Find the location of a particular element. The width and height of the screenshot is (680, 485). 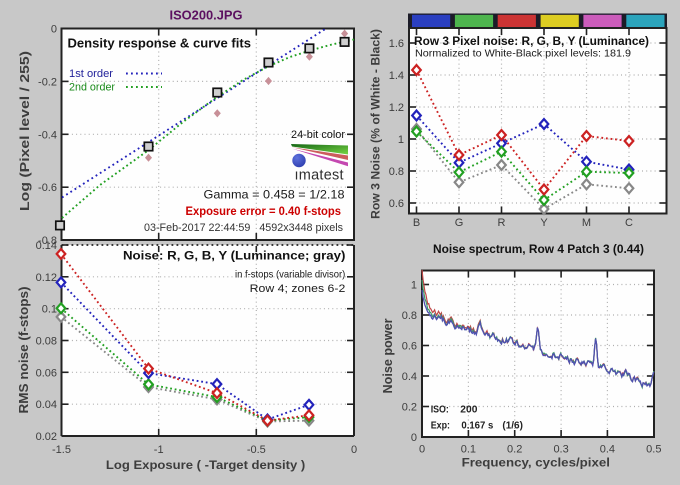

svg-text: -0.2 is located at coordinates (47, 82).